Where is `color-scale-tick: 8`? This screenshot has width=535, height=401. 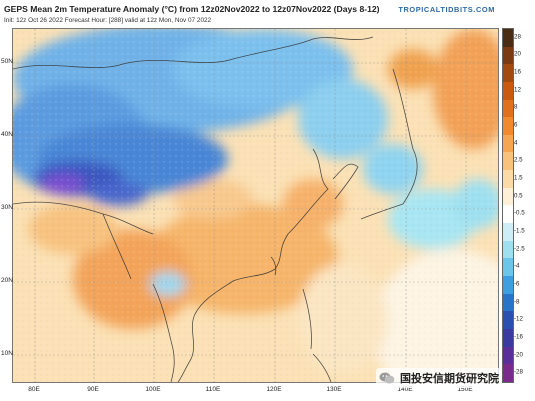 color-scale-tick: 8 is located at coordinates (516, 107).